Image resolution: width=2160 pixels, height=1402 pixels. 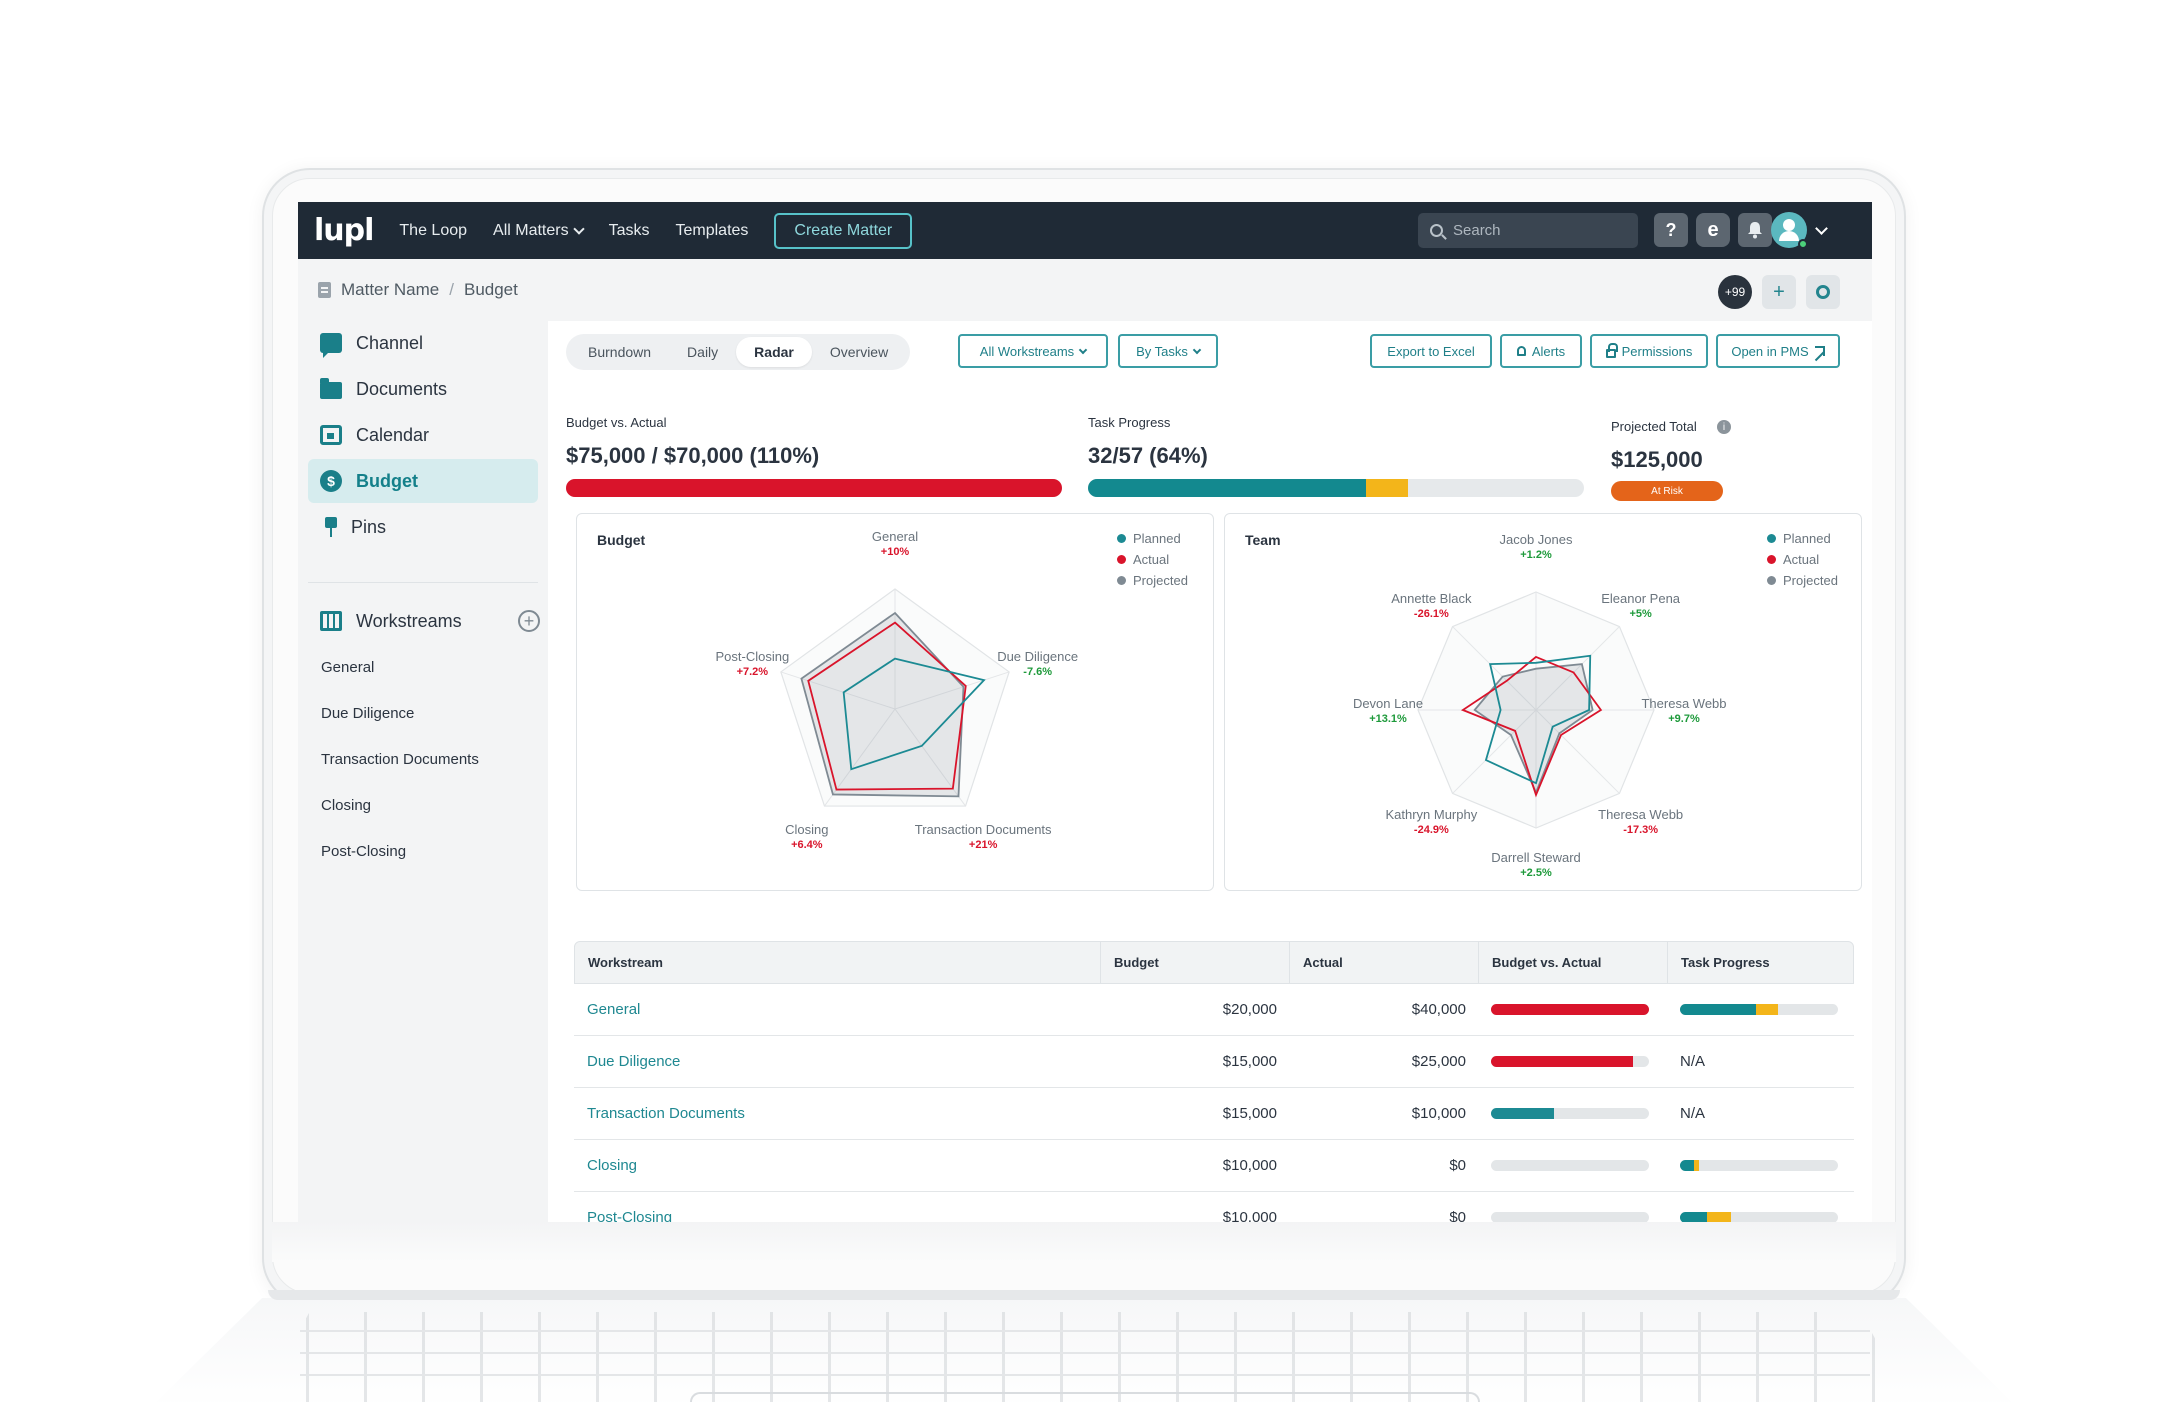 I want to click on budget-progress-bar, so click(x=814, y=488).